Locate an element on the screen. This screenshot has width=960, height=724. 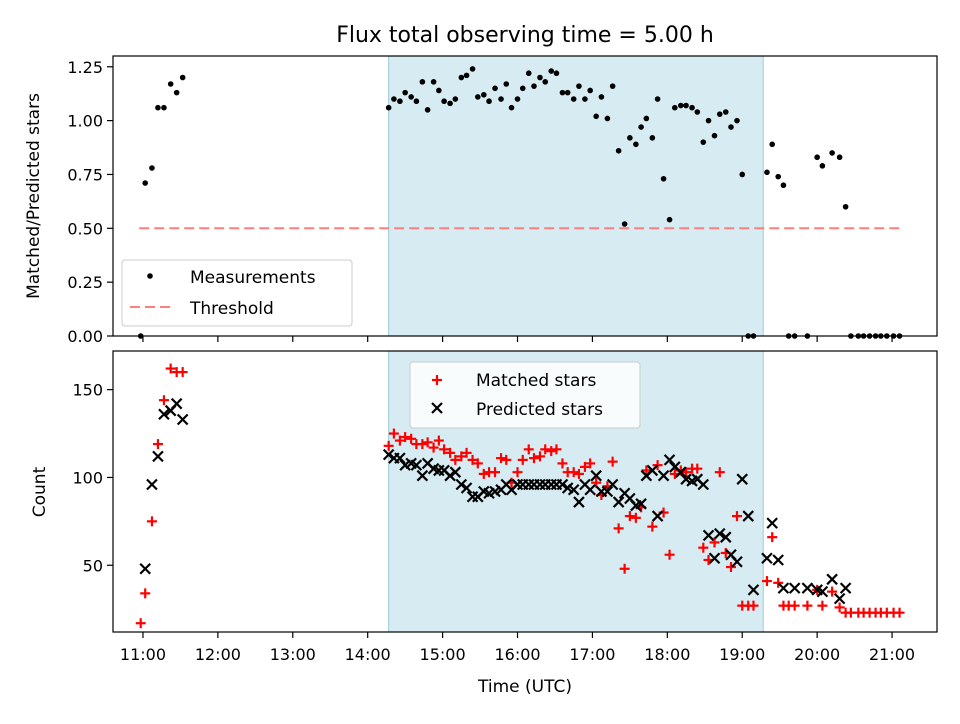
top-y-tick-label: 1.25 is located at coordinates (85, 67).